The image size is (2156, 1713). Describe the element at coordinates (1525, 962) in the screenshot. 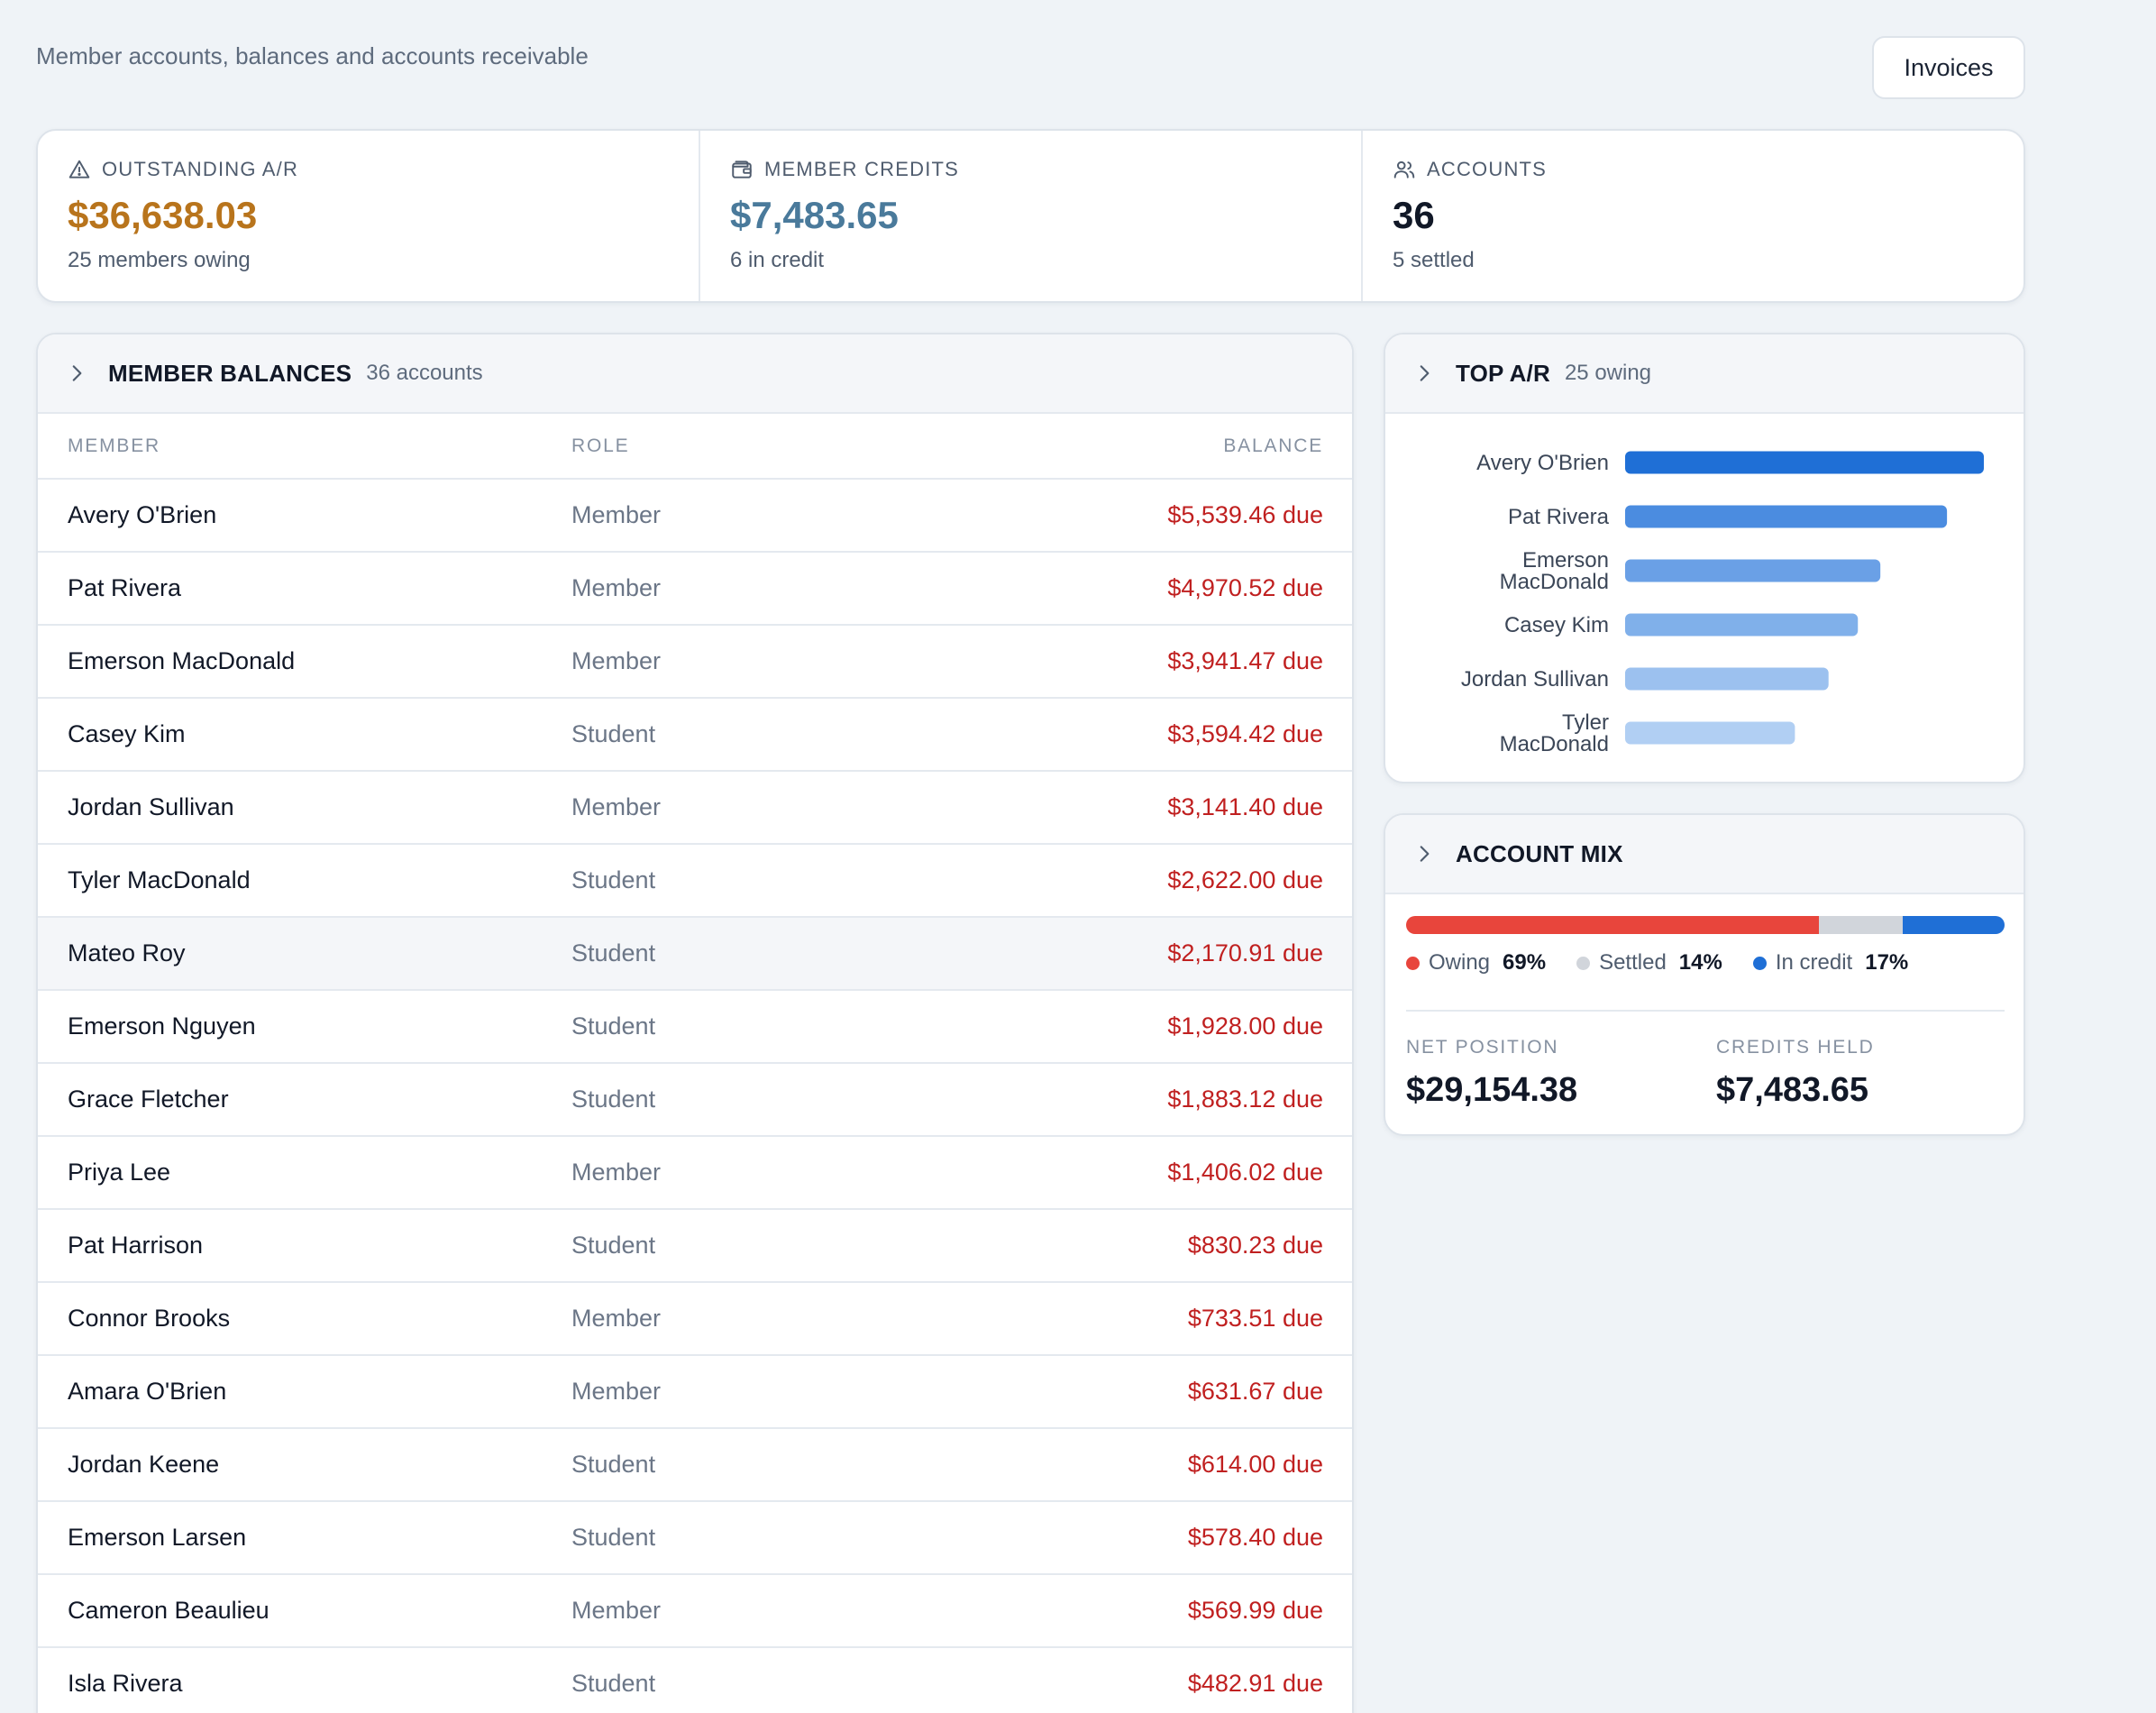

I see `legend-percent: 69%` at that location.